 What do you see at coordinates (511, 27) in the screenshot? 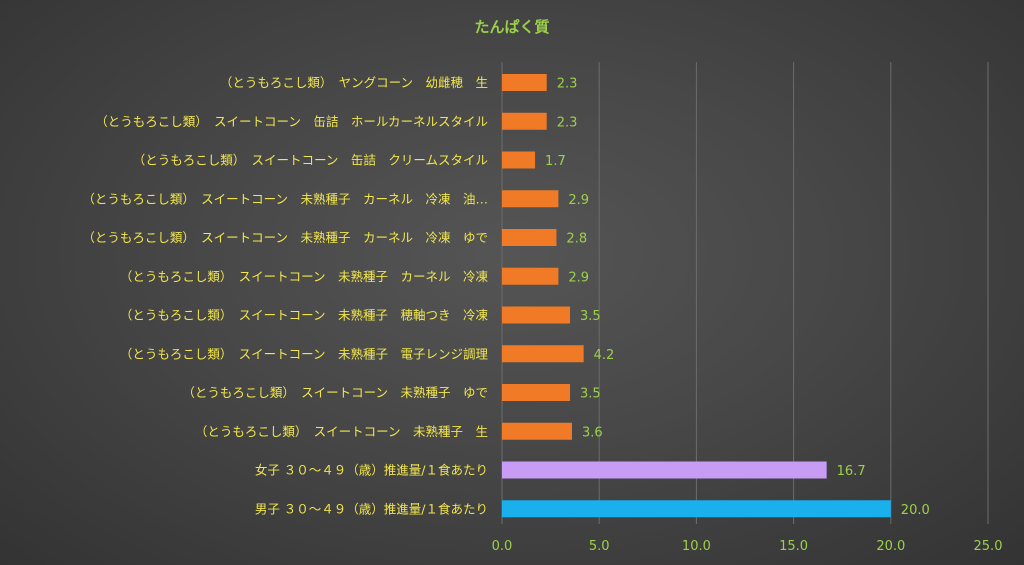
I see `chart-title: たんぱく質` at bounding box center [511, 27].